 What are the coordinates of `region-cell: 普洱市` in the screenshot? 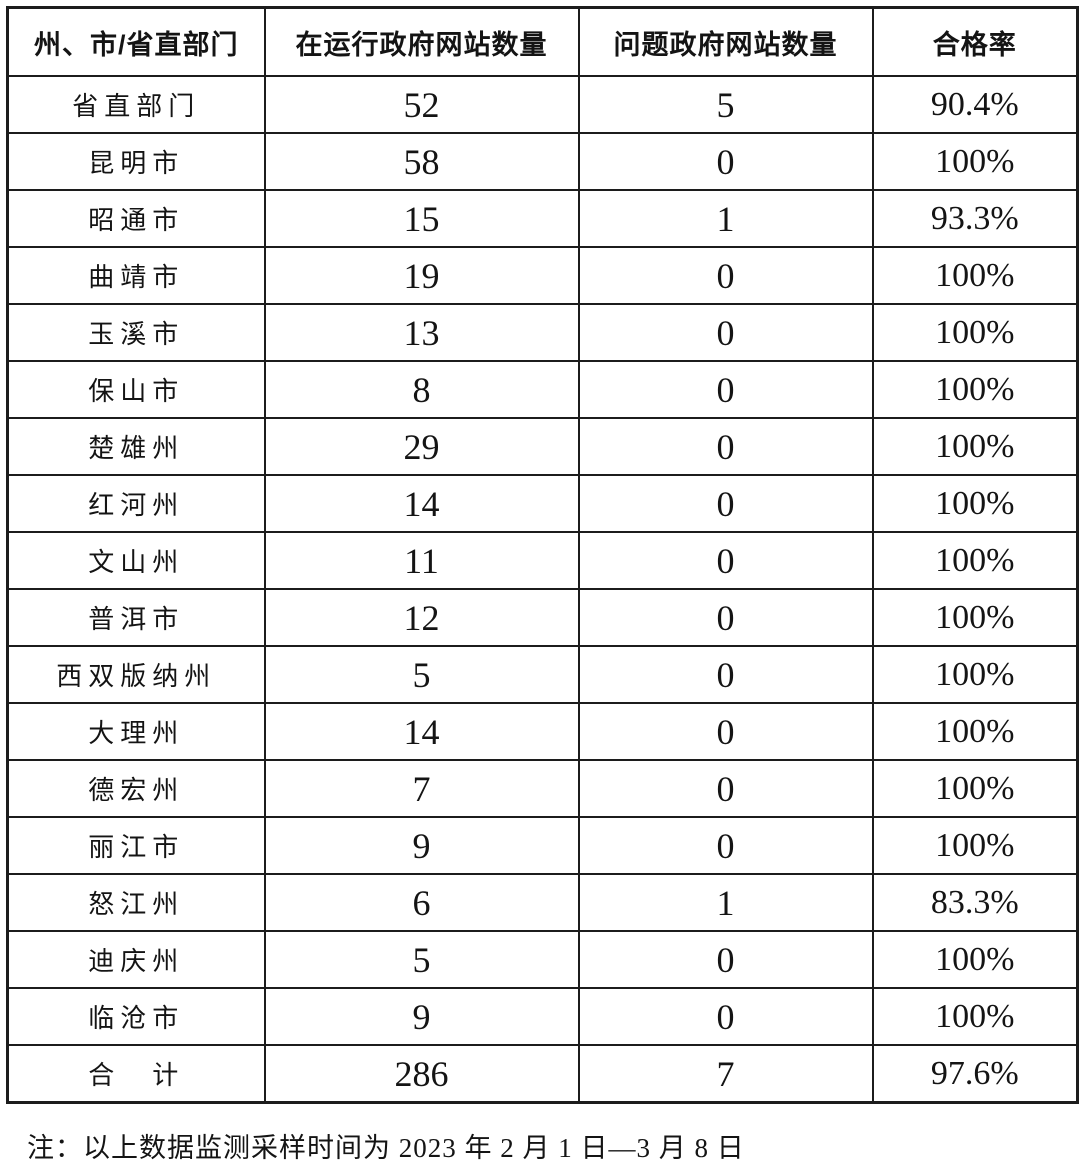 It's located at (136, 617).